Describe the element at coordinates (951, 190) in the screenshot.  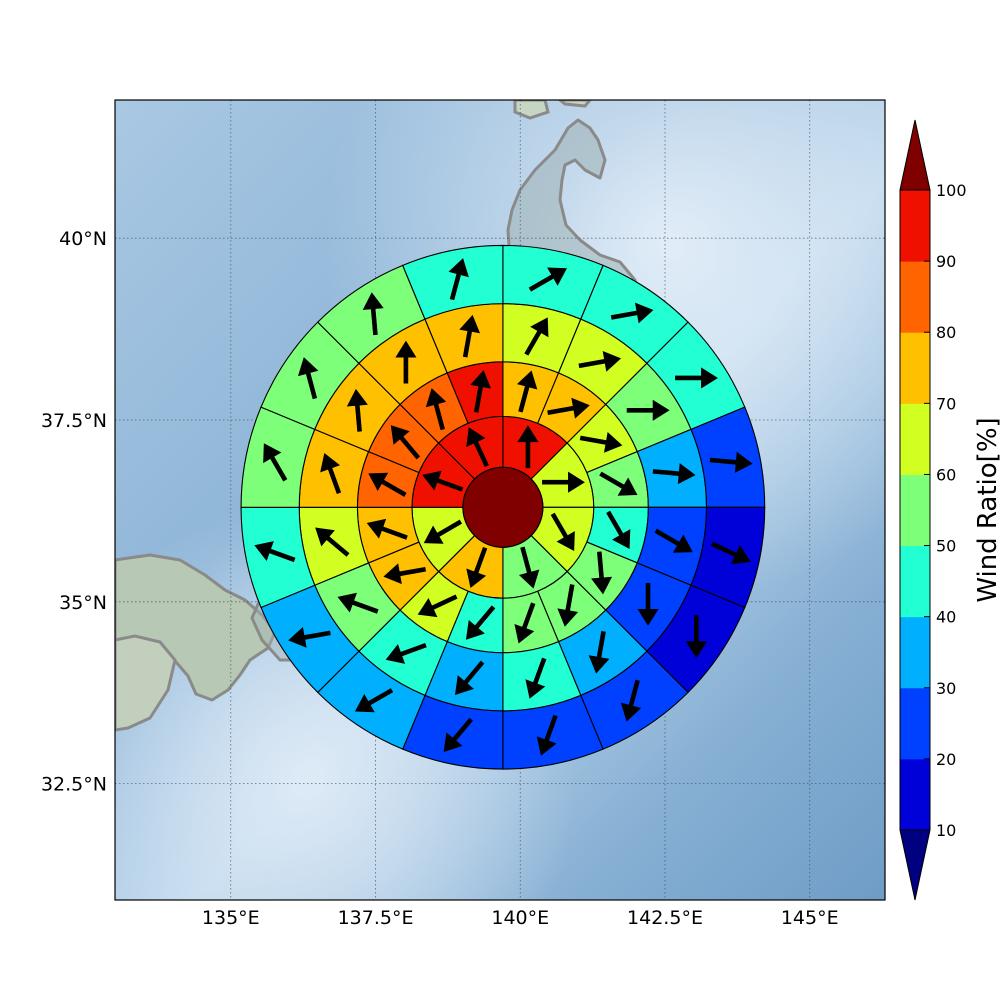
I see `colorbar-tick-label: 100` at that location.